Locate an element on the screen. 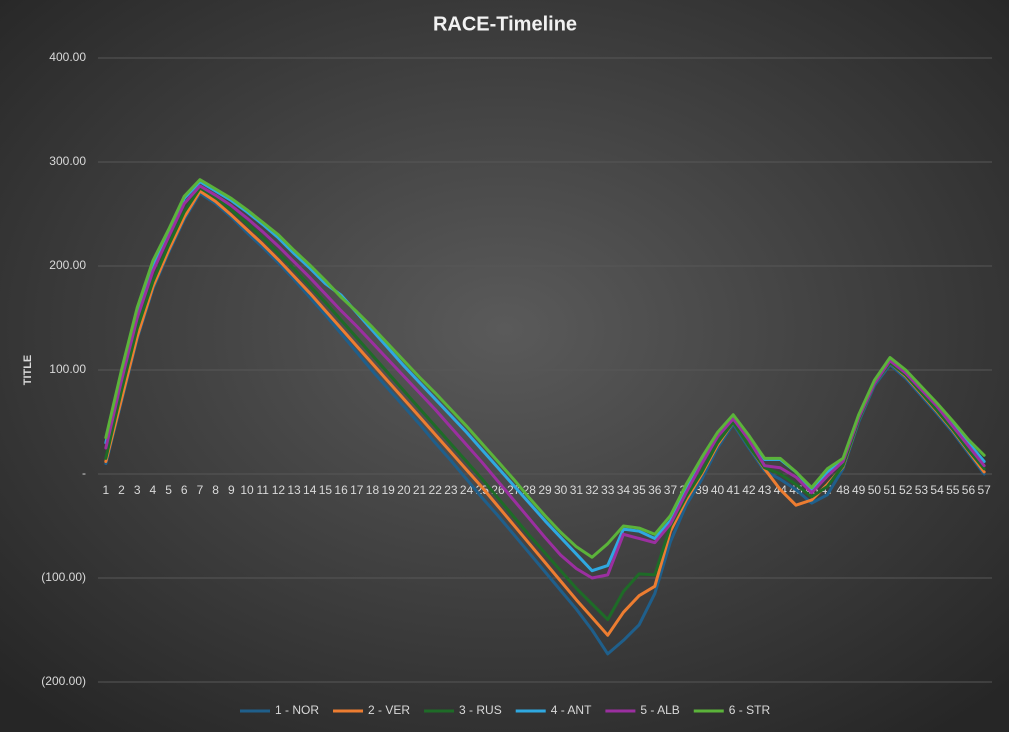  x-tick-label: 54 is located at coordinates (937, 490).